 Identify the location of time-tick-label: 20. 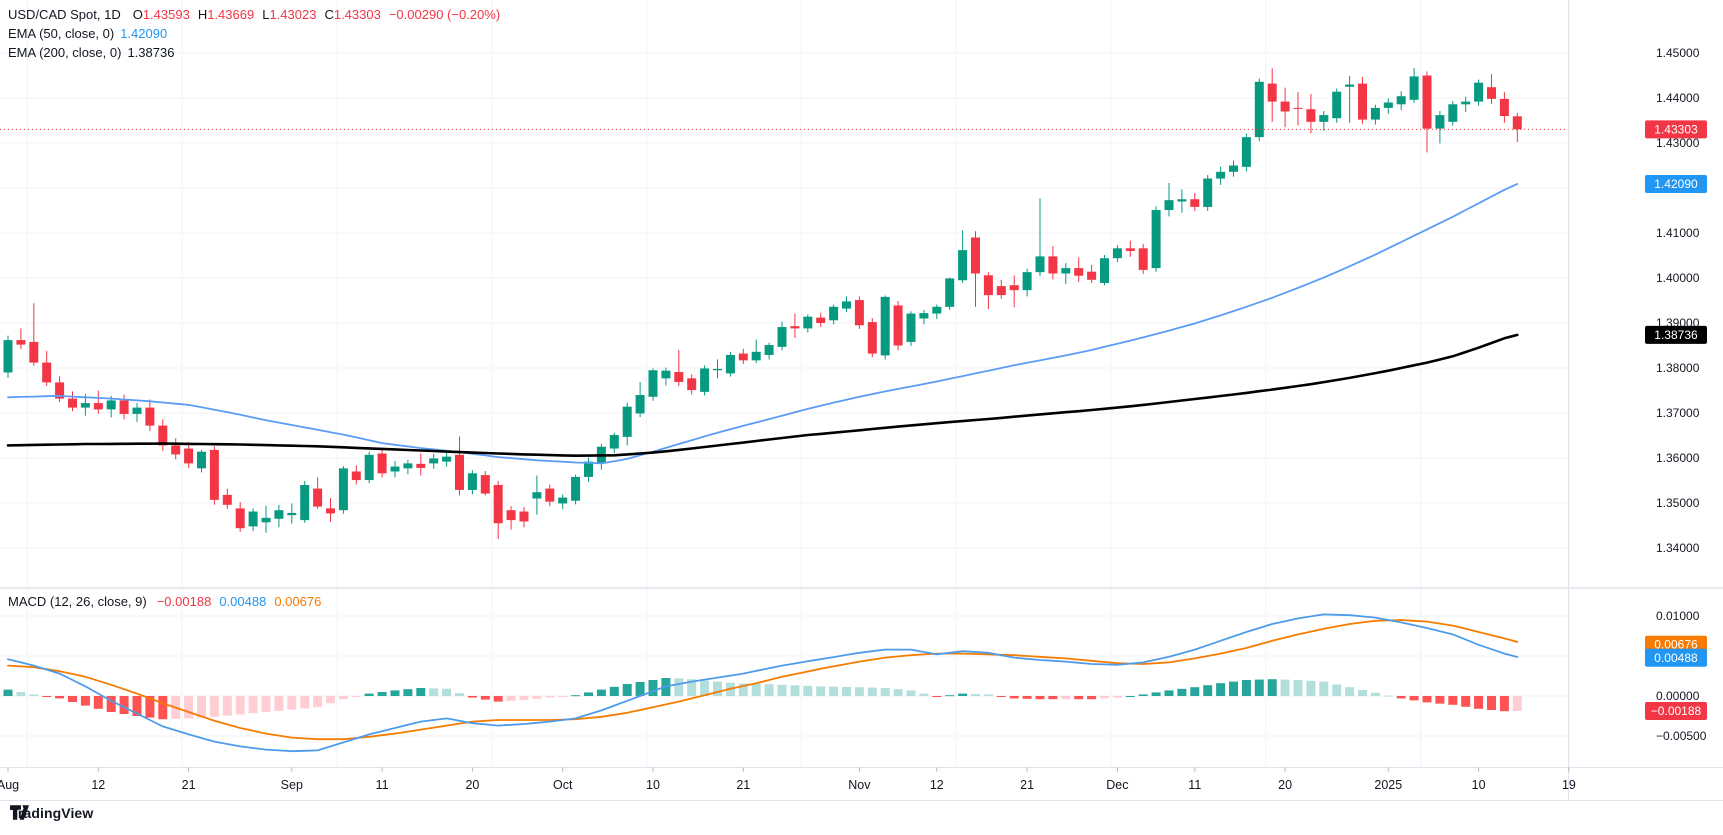
(472, 785).